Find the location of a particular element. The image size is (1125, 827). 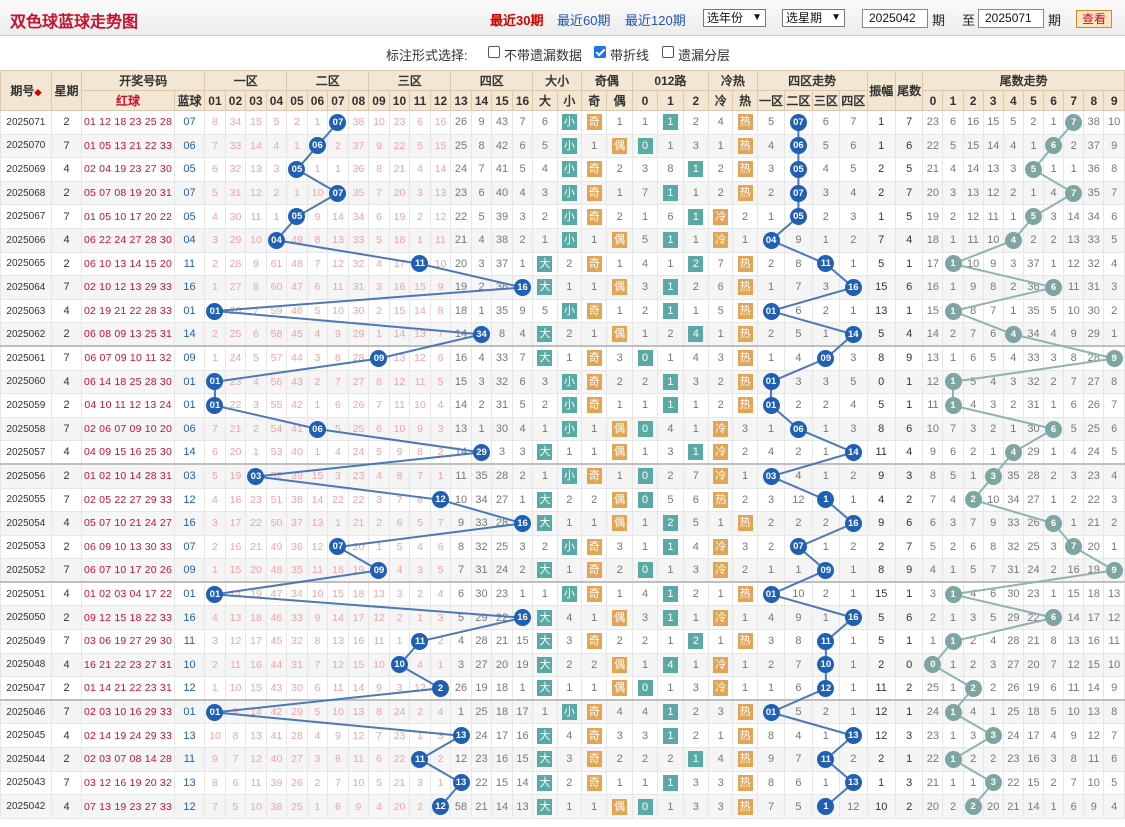

num-miss-cell: 1 is located at coordinates (338, 169).